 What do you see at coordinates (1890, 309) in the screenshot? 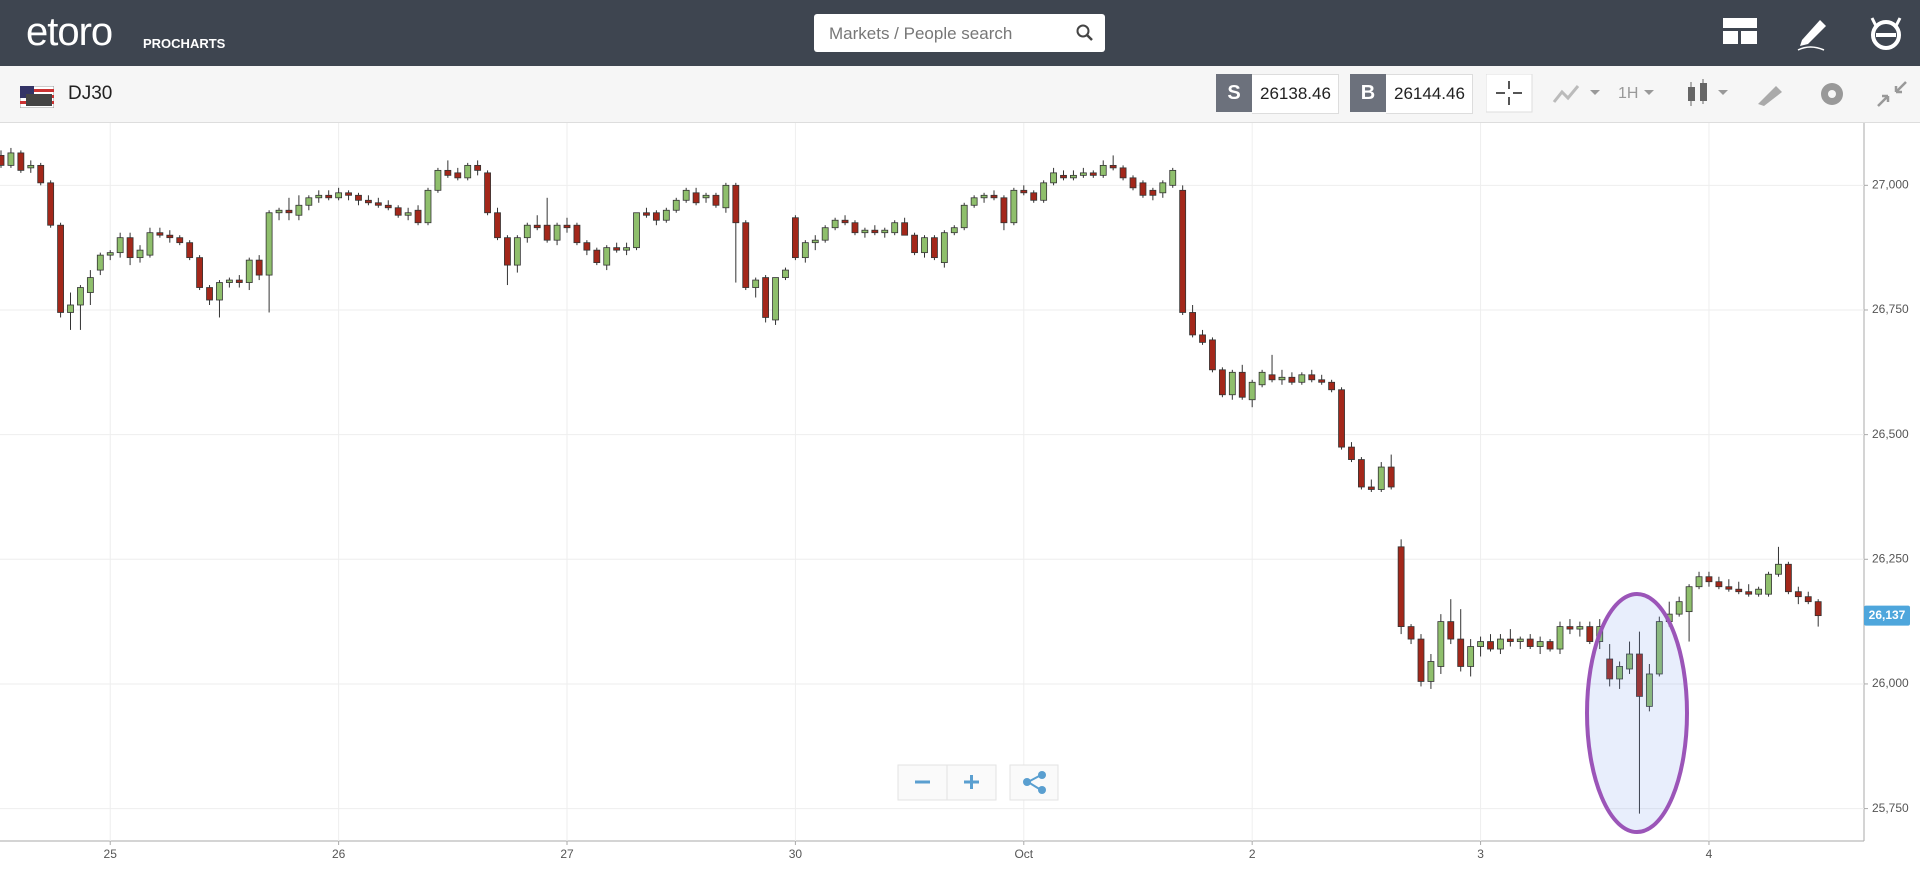
I see `y-tick-label: 26,750` at bounding box center [1890, 309].